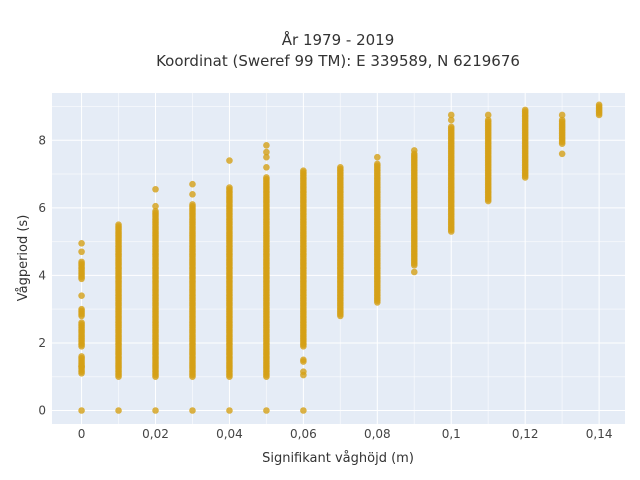 This screenshot has height=480, width=640. What do you see at coordinates (451, 434) in the screenshot?
I see `x-tick-label: 0,1` at bounding box center [451, 434].